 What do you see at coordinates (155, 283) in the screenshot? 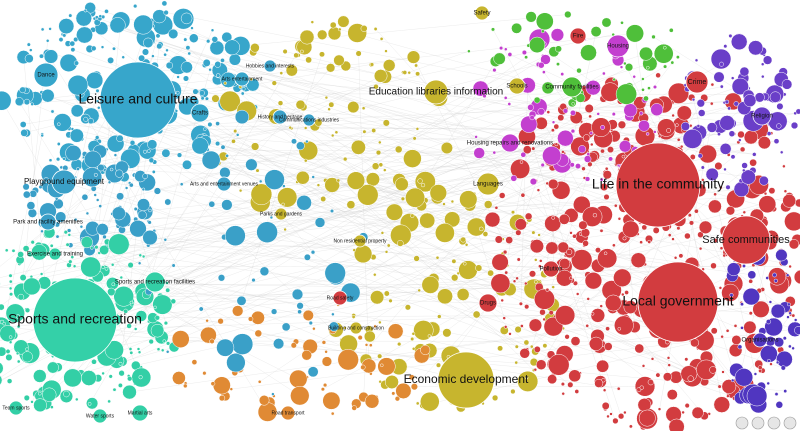
I see `node-label: Sports and recreation facilities` at bounding box center [155, 283].